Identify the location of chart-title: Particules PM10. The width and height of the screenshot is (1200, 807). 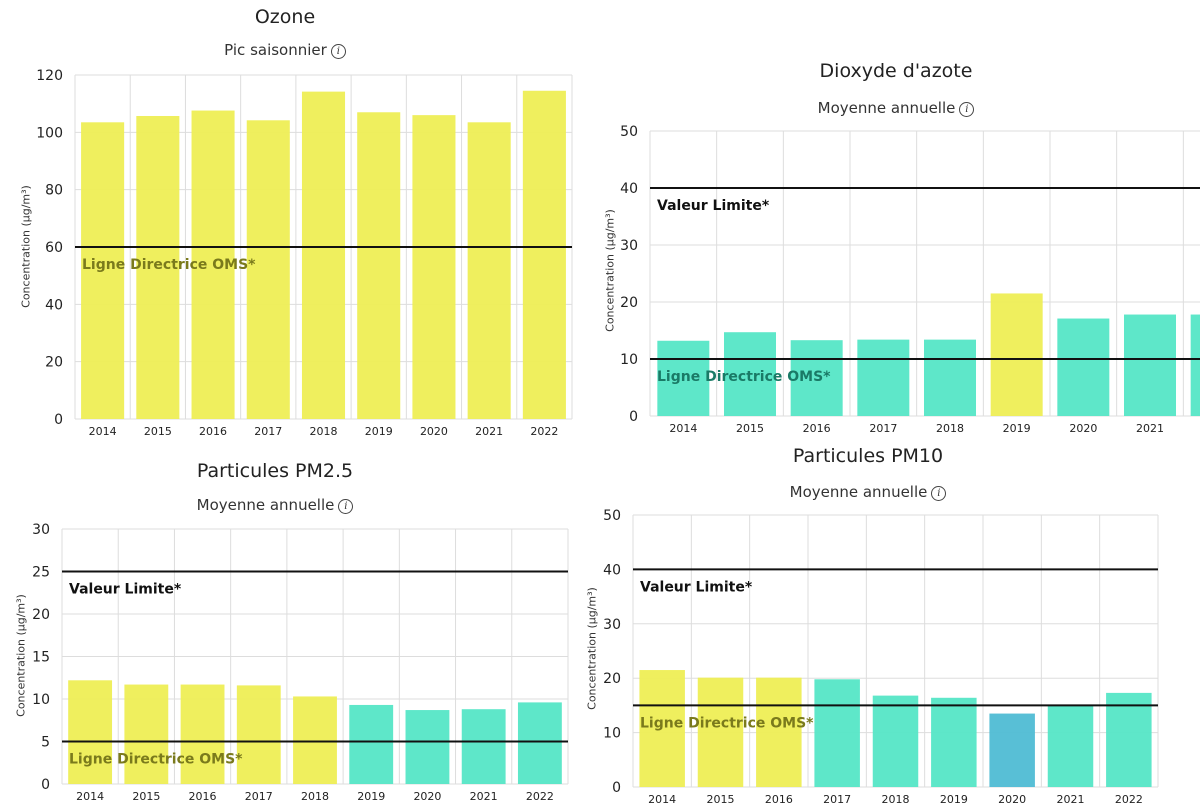
(868, 456).